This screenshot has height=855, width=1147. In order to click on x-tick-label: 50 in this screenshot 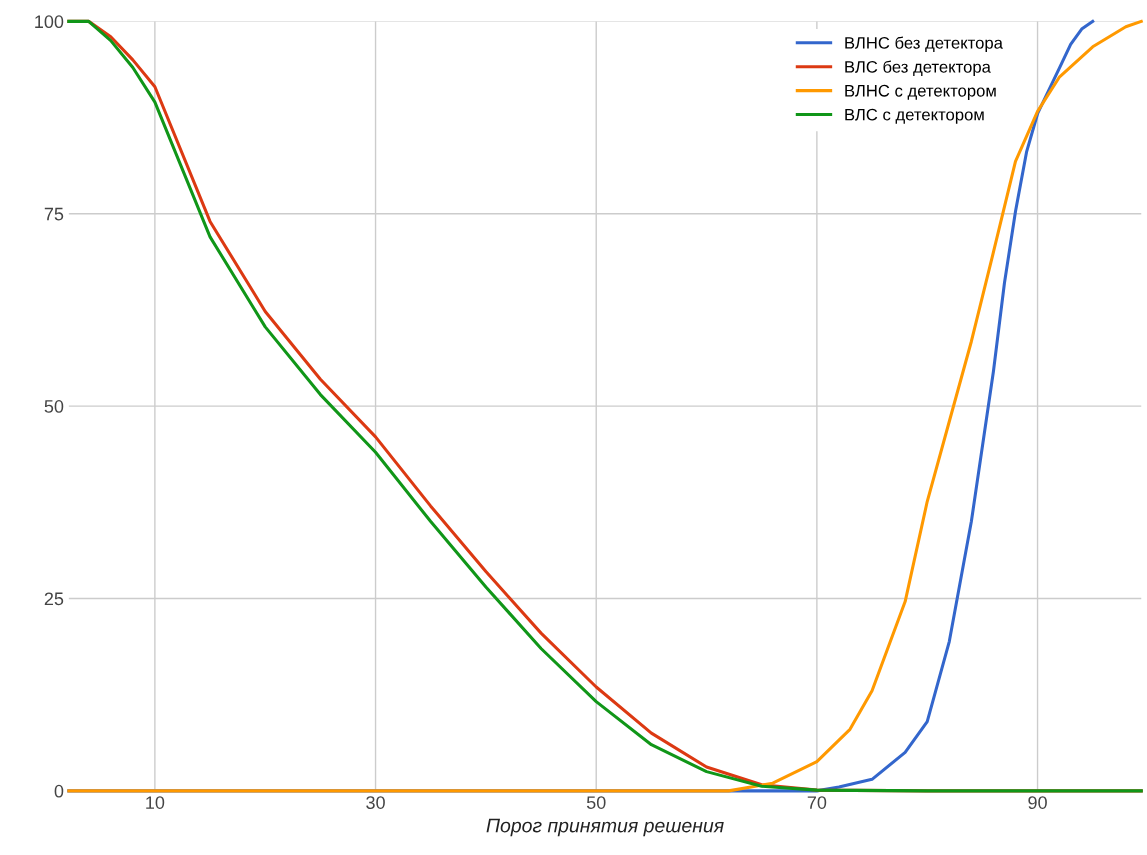, I will do `click(596, 802)`.